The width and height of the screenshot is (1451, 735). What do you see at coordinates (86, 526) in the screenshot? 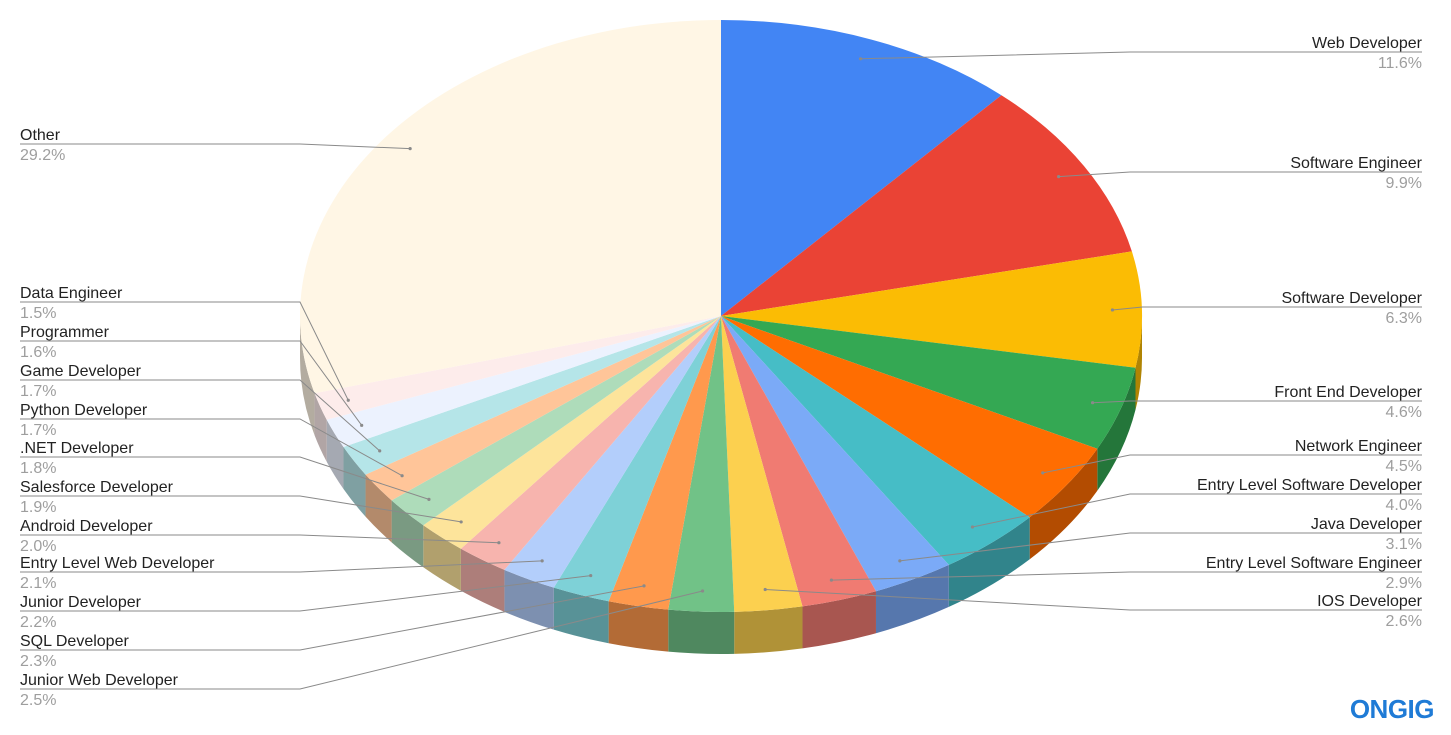
I see `slice-label-13: Android Developer` at bounding box center [86, 526].